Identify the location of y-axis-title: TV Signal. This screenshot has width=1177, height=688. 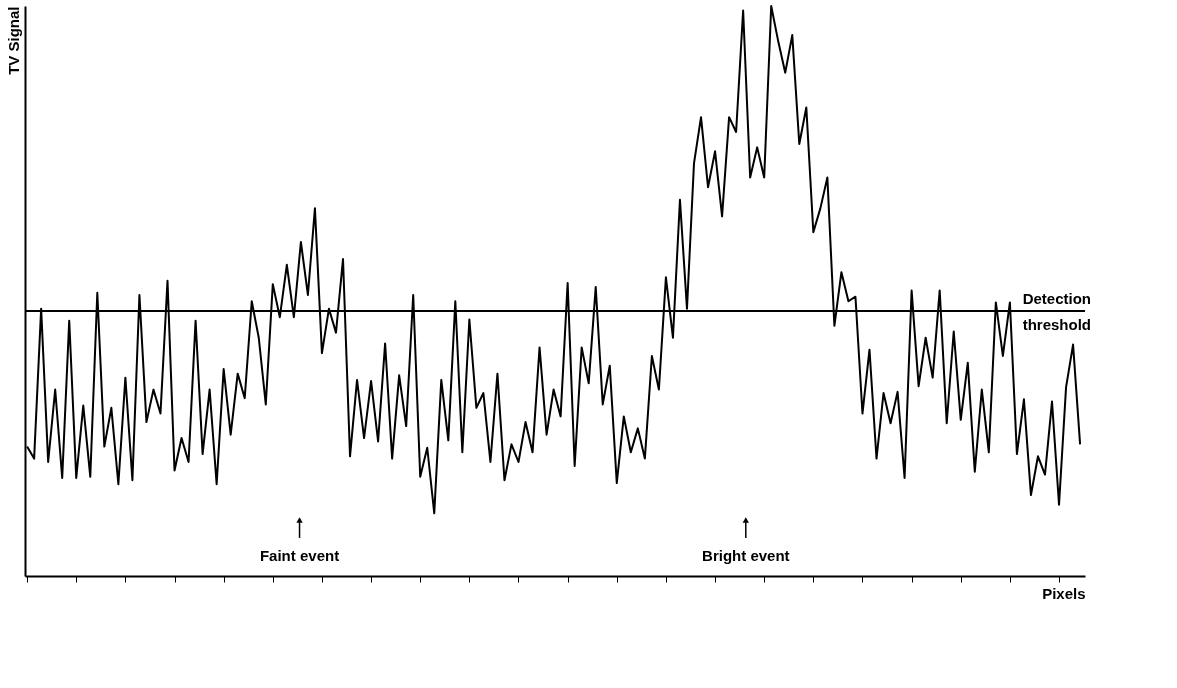
(13, 40).